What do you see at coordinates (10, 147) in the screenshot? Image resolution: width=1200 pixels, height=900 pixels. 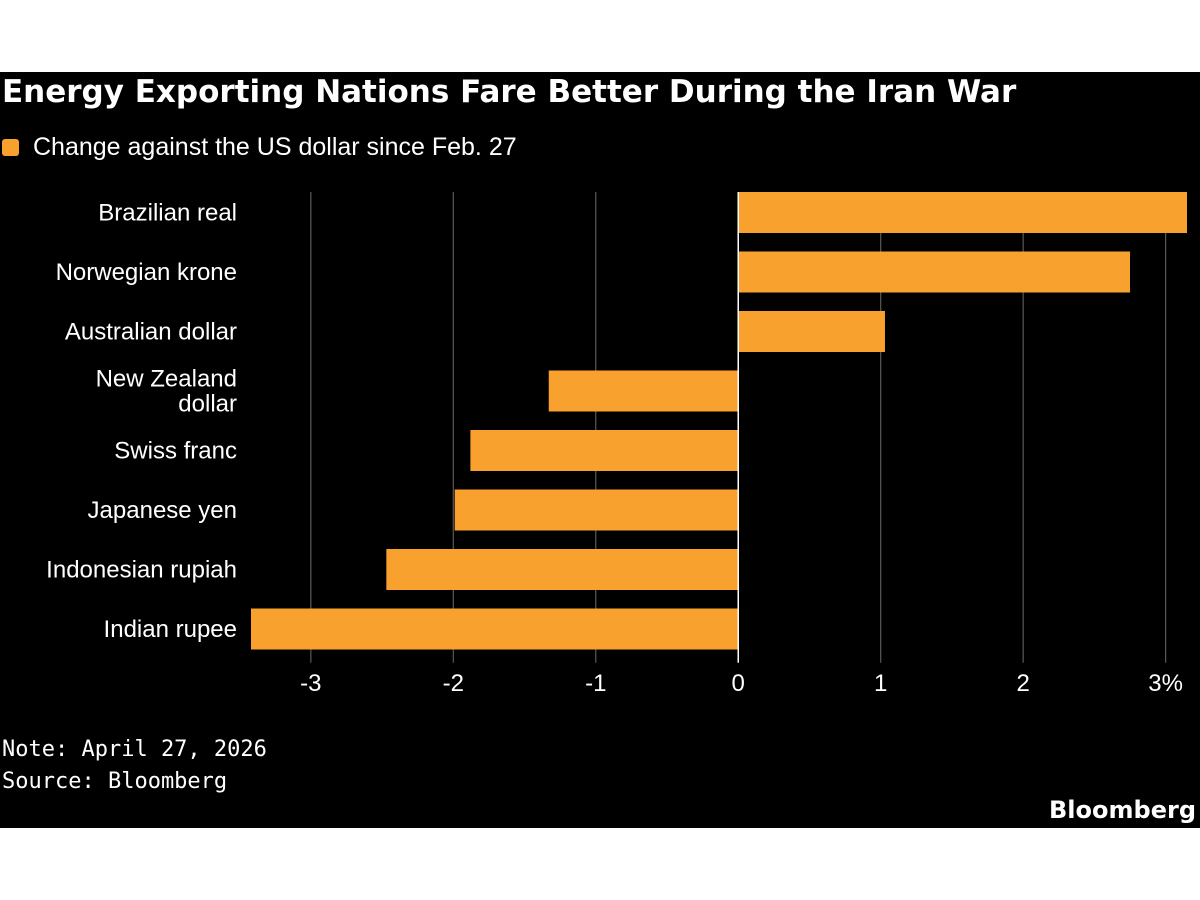 I see `legend-swatch` at bounding box center [10, 147].